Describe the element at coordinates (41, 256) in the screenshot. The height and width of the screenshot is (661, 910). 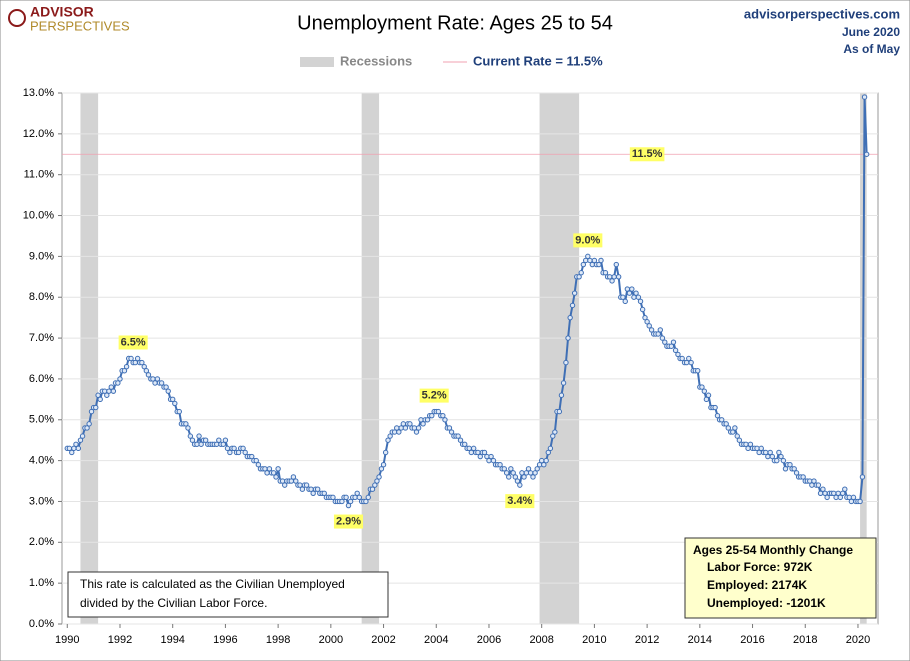
I see `y-tick-label: 9.0%` at that location.